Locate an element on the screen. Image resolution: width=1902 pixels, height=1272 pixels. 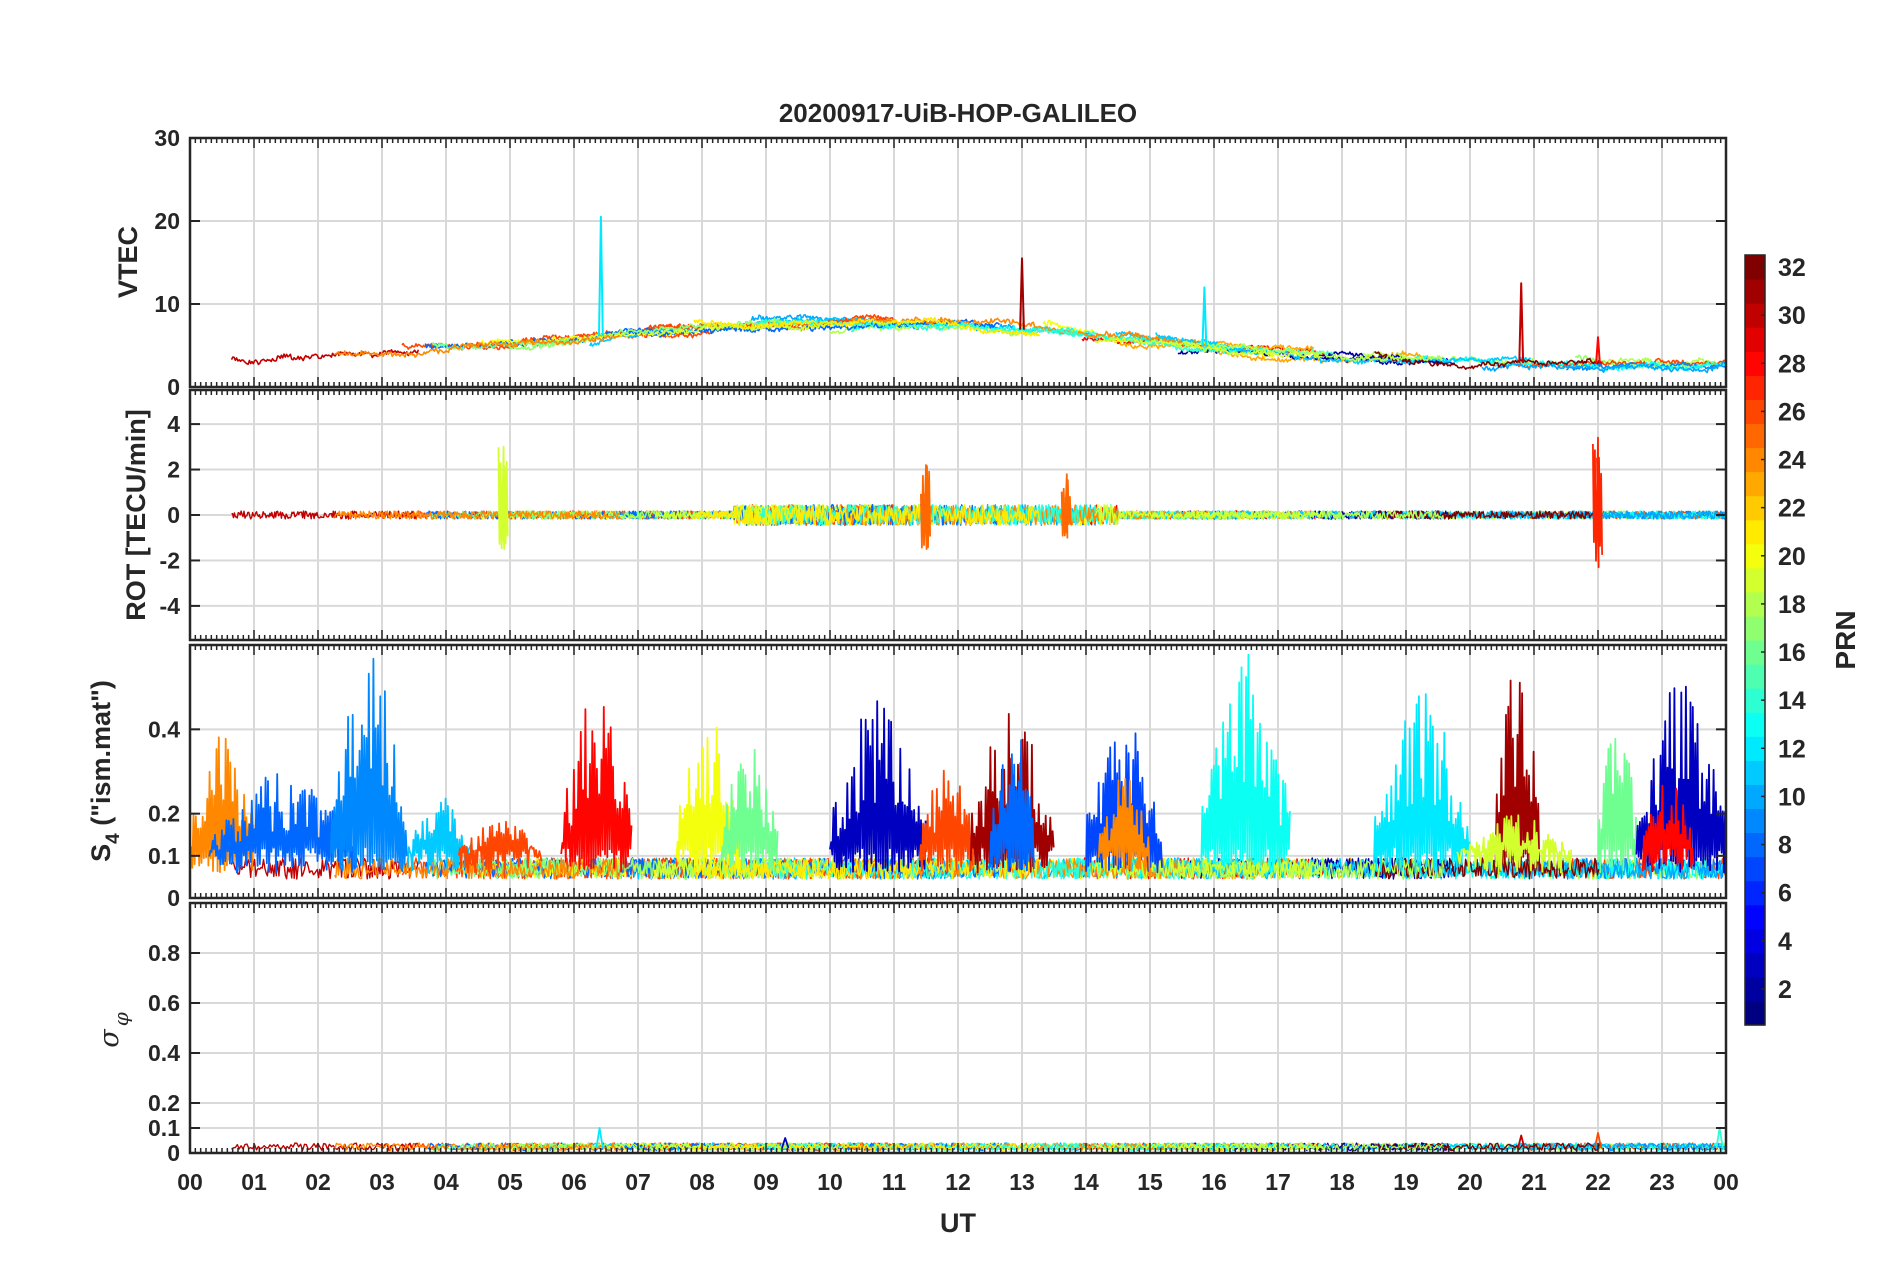
y-ticklabel: 0.4 is located at coordinates (164, 729).